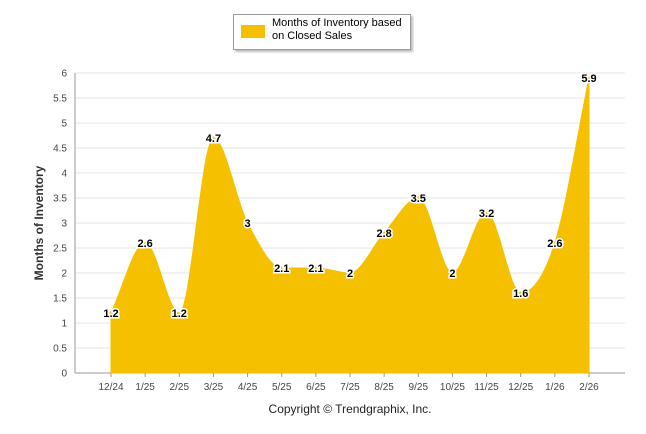  Describe the element at coordinates (555, 387) in the screenshot. I see `x-tick-label: 1/26` at that location.